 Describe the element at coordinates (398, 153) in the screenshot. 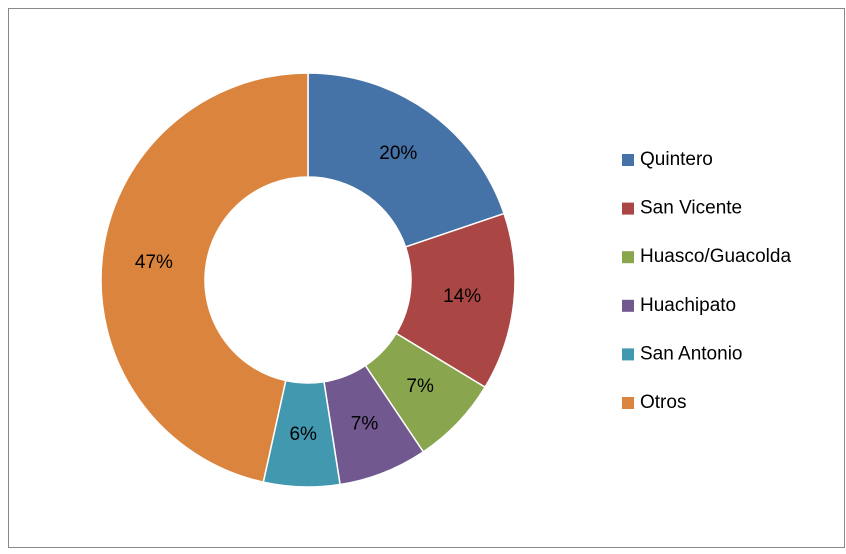

I see `data-label: 20%` at that location.